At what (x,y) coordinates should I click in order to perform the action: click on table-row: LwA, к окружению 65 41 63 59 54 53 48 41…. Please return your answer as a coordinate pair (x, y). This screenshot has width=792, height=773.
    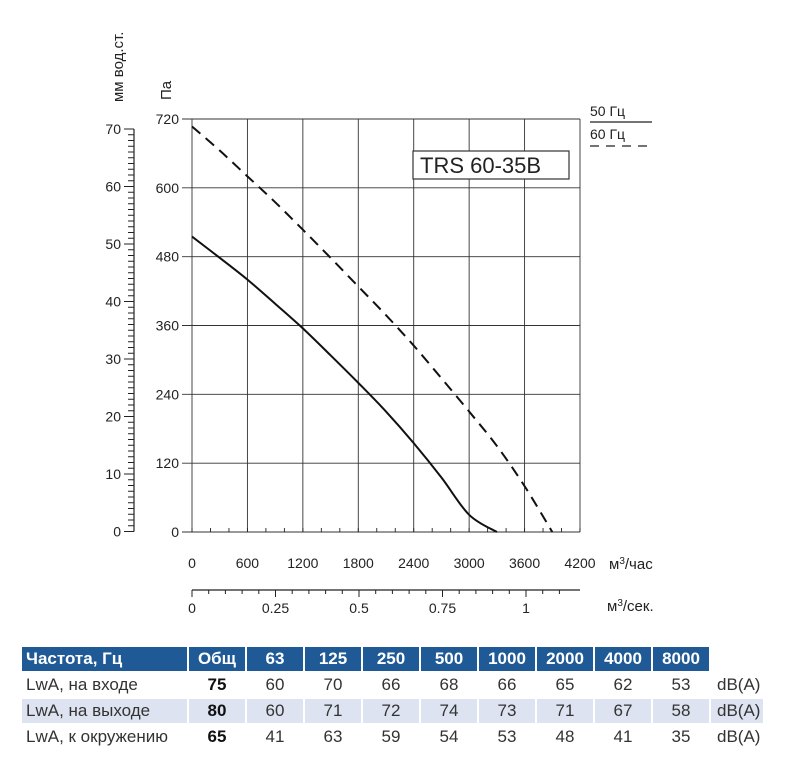
    Looking at the image, I should click on (392, 737).